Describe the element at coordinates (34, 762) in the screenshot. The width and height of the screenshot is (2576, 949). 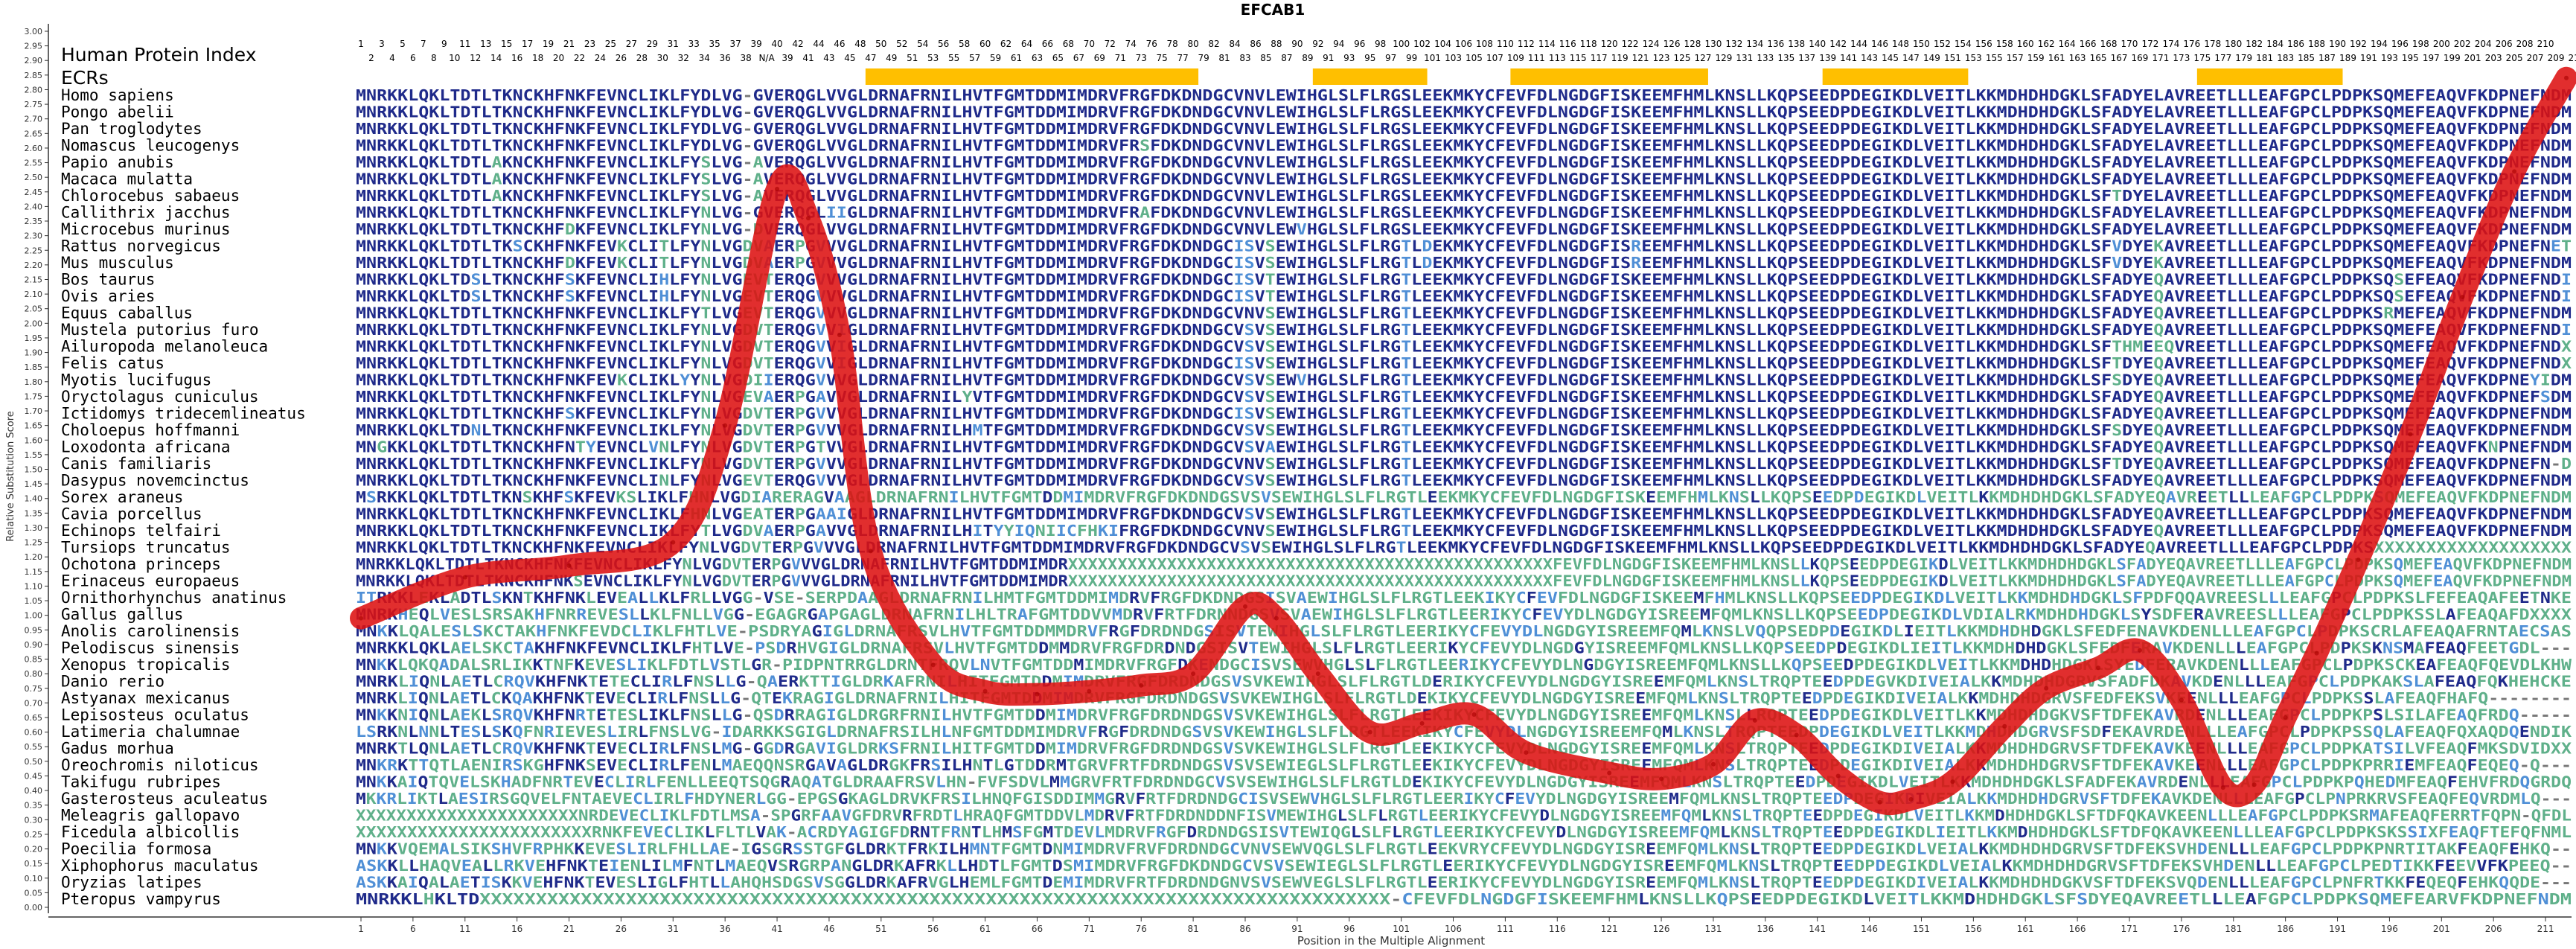
I see `y-tick-label: 0.50` at that location.